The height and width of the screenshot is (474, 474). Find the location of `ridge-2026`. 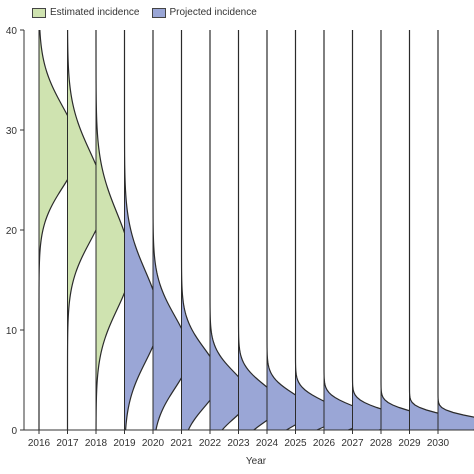

ridge-2026 is located at coordinates (348, 230).